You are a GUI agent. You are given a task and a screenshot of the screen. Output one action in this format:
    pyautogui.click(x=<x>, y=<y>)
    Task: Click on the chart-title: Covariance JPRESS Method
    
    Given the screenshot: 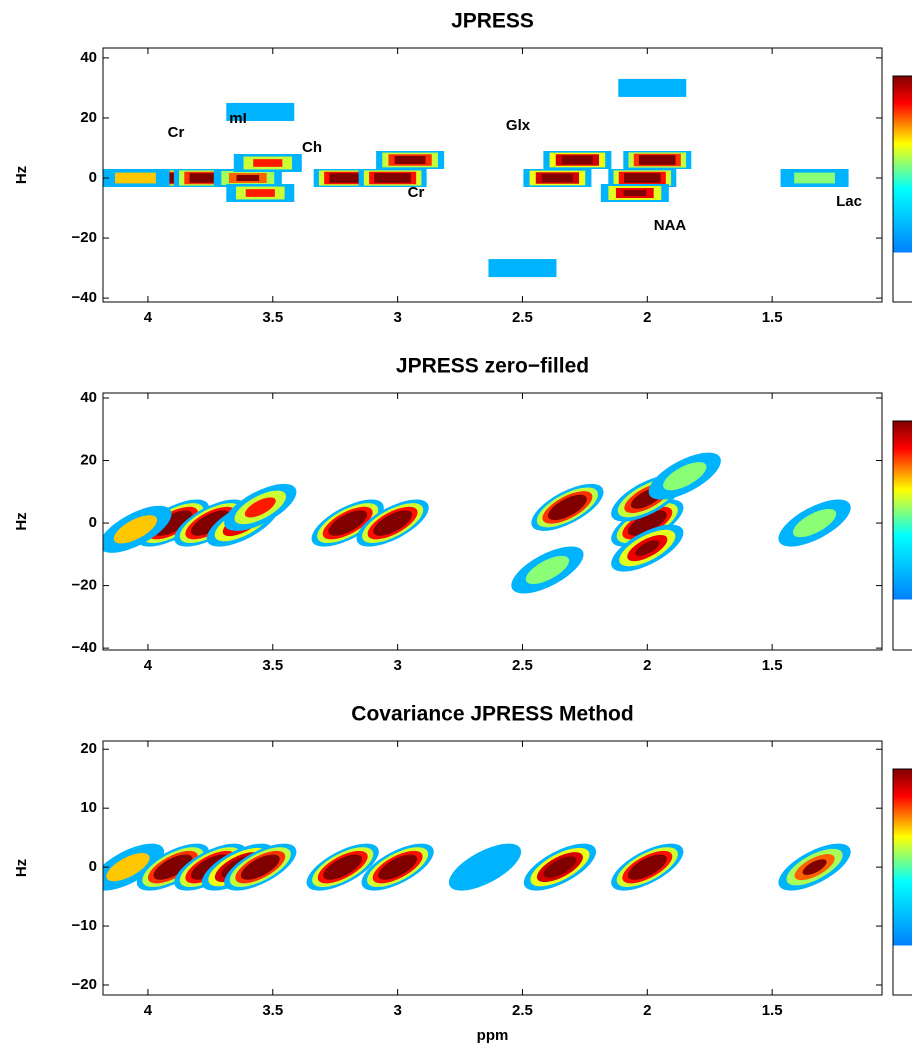 What is the action you would take?
    pyautogui.click(x=492, y=714)
    